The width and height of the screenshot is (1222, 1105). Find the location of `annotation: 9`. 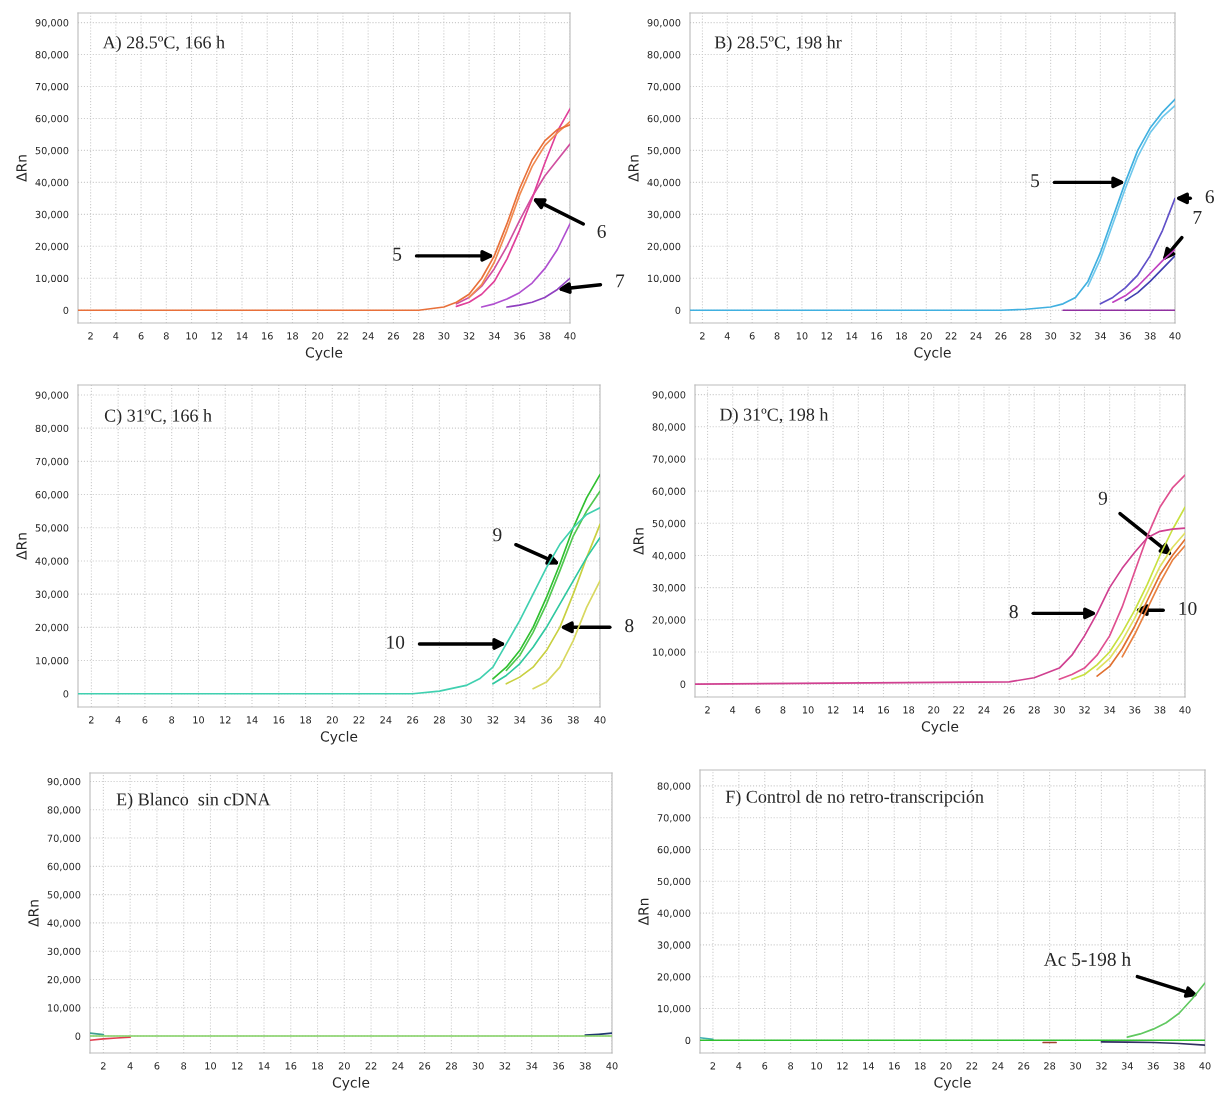

annotation: 9 is located at coordinates (1103, 498).